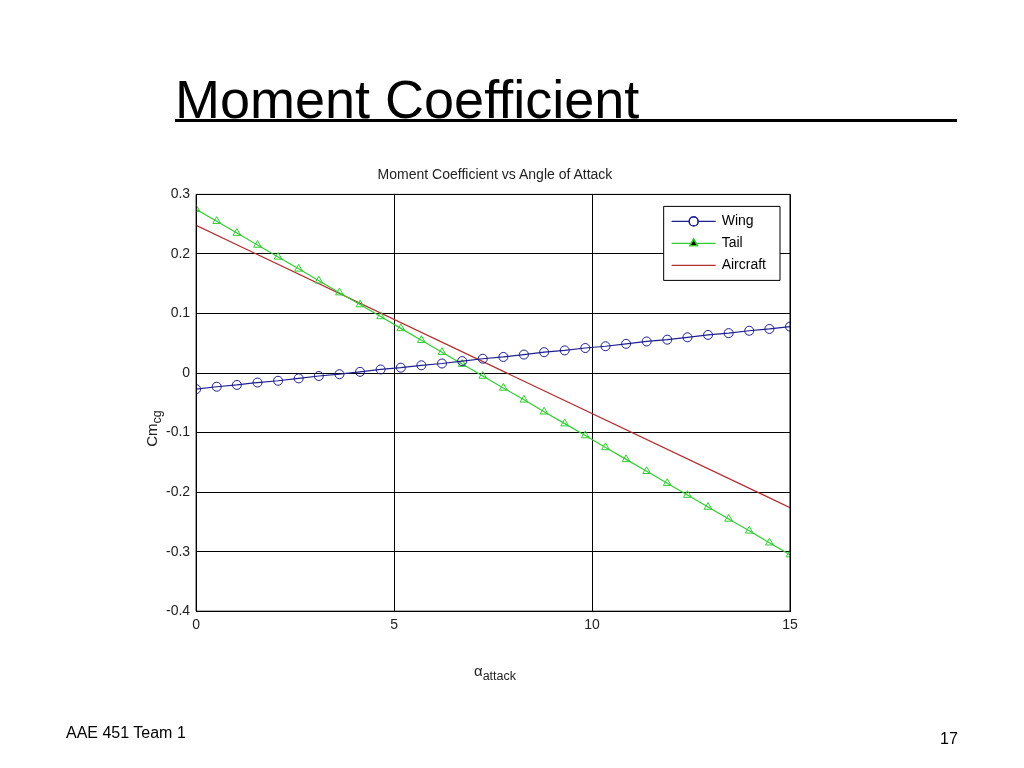 Image resolution: width=1024 pixels, height=768 pixels. Describe the element at coordinates (126, 733) in the screenshot. I see `text: AAE 451 Team 1` at that location.